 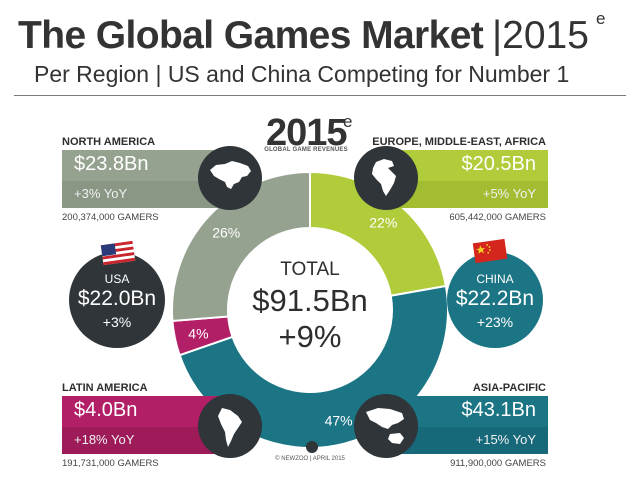 I want to click on footer-credit: © NEWZOO | APRIL 2015, so click(x=310, y=459).